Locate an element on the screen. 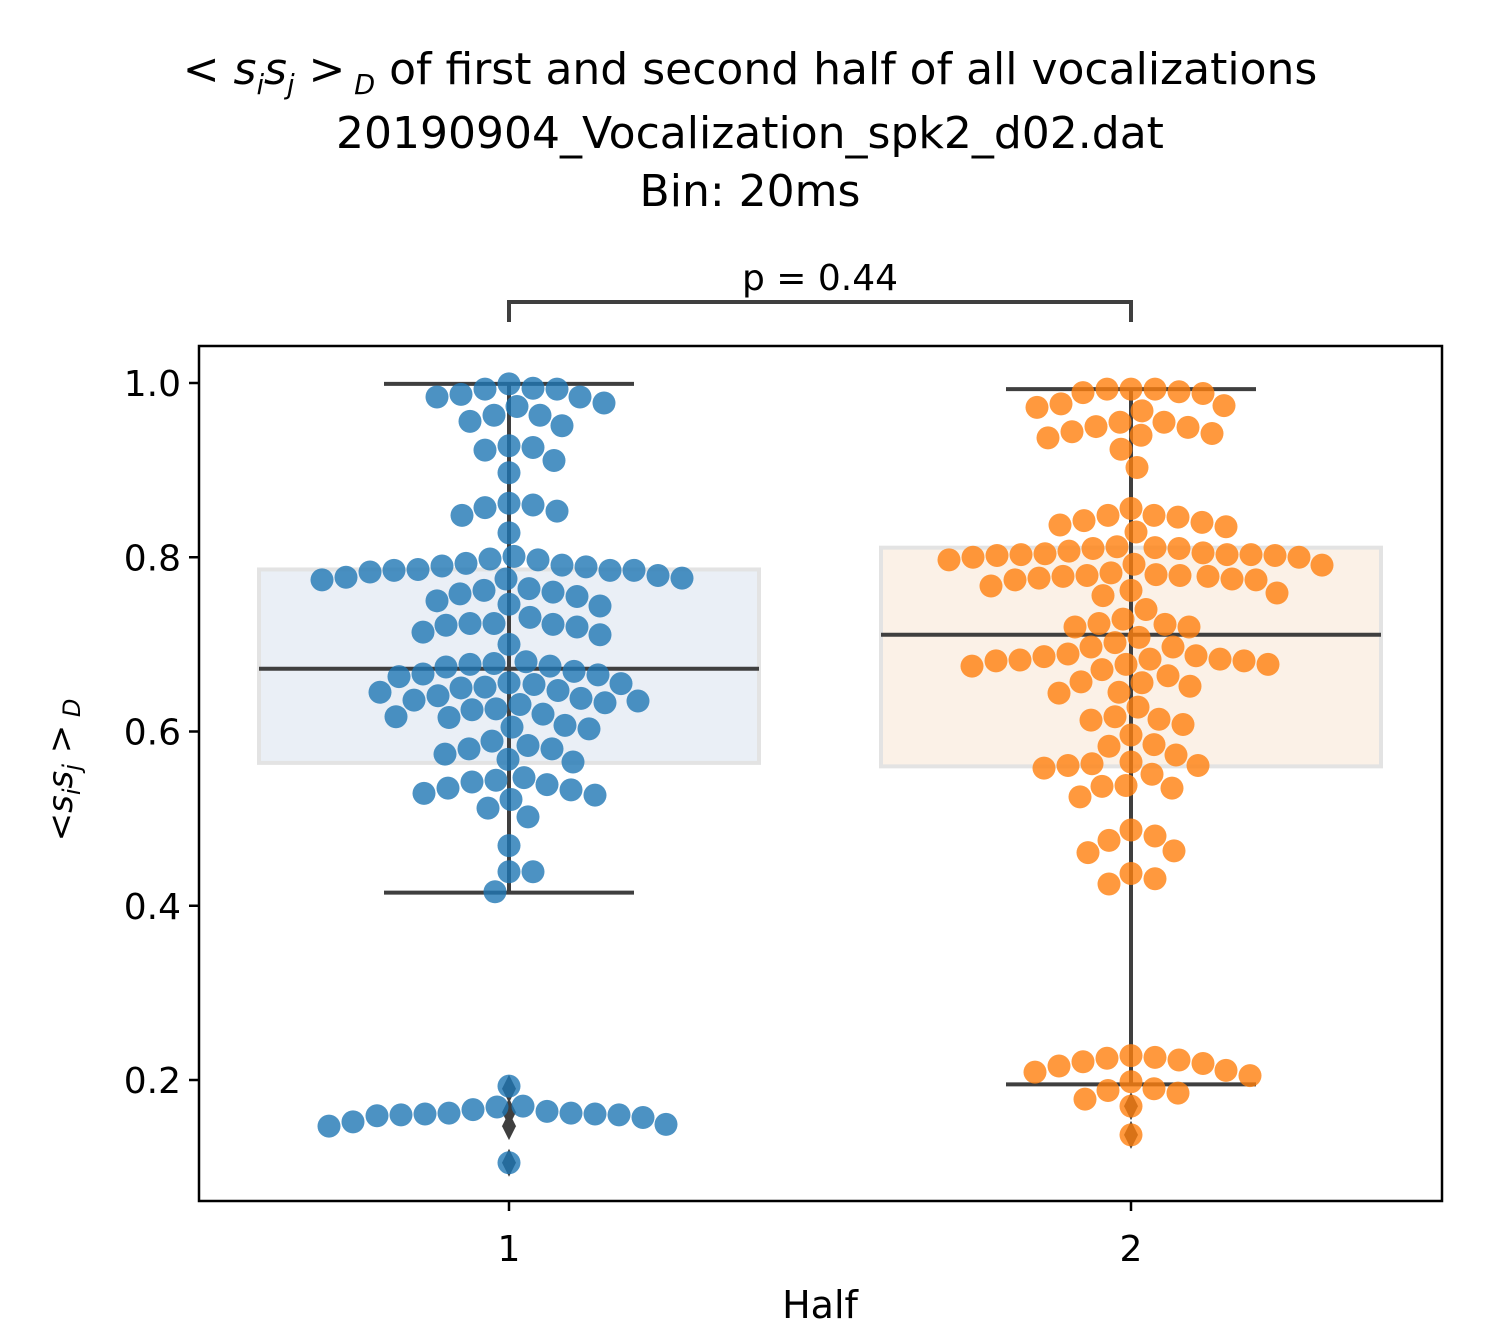 The image size is (1500, 1333). x-tick-label: 2 is located at coordinates (1131, 1249).